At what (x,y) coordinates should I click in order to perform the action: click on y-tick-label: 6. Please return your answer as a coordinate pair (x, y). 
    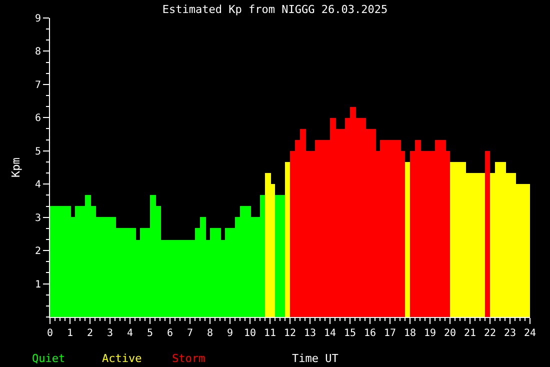
    Looking at the image, I should click on (37, 118).